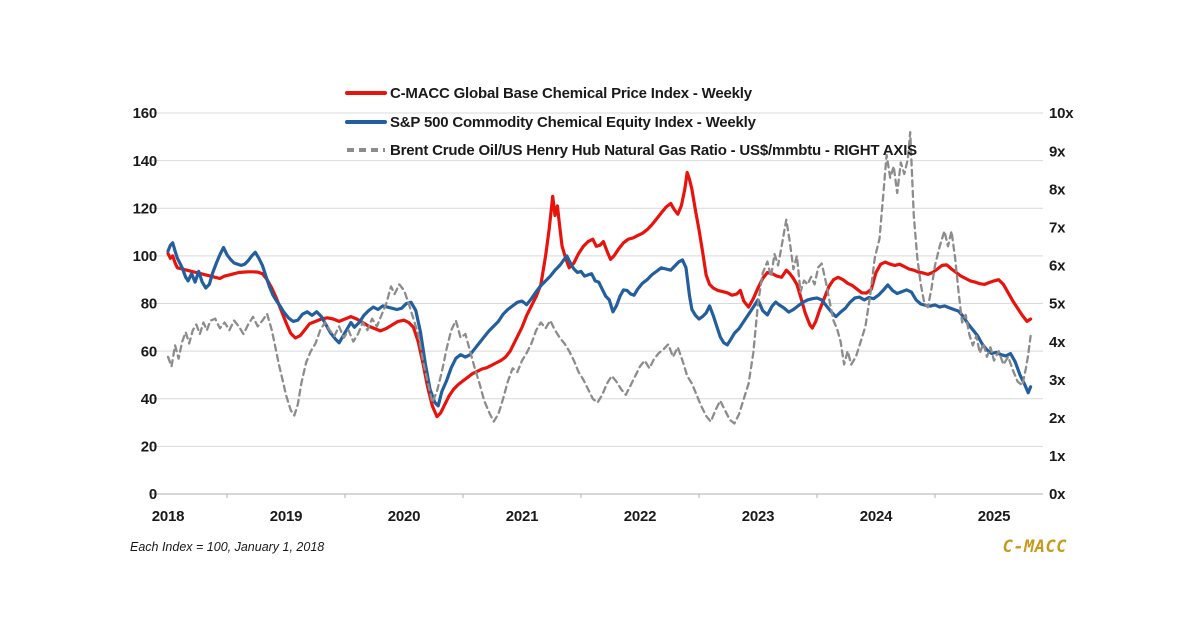  I want to click on y-right-tick-label: 5x, so click(1057, 304).